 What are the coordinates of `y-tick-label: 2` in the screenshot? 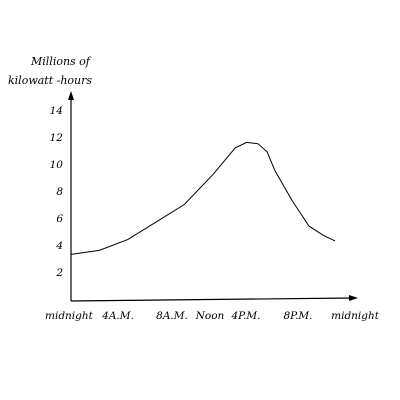 It's located at (59, 273).